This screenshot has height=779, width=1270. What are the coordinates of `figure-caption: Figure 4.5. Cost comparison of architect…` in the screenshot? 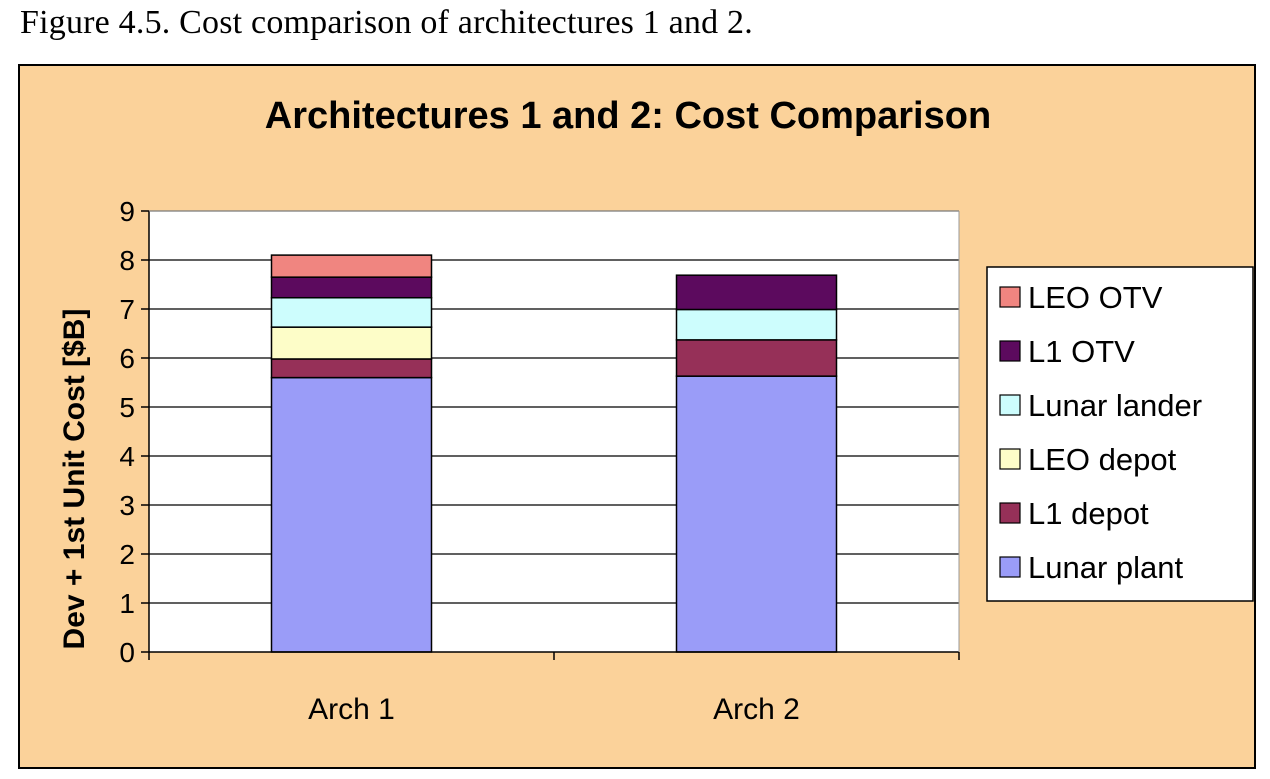 It's located at (386, 22).